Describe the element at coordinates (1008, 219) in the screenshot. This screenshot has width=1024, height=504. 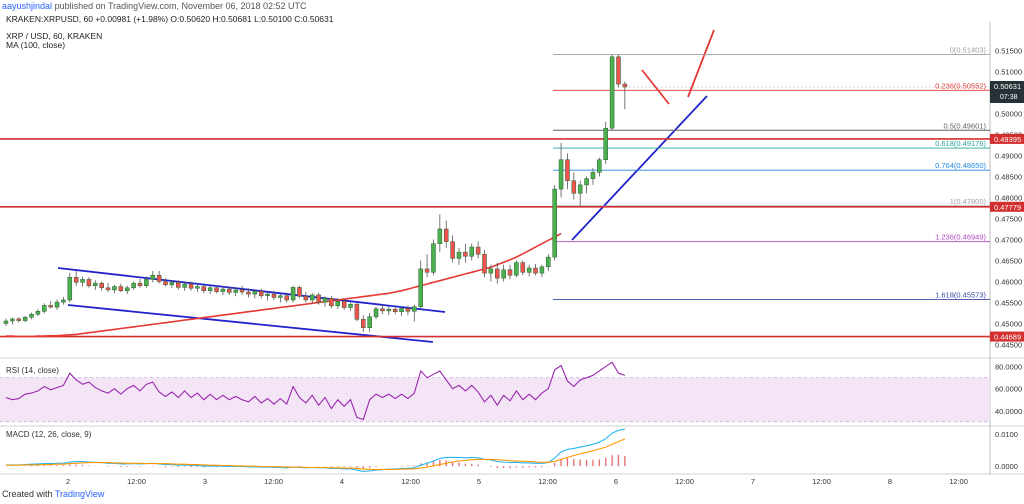
I see `price-tick-label: 0.47500` at that location.